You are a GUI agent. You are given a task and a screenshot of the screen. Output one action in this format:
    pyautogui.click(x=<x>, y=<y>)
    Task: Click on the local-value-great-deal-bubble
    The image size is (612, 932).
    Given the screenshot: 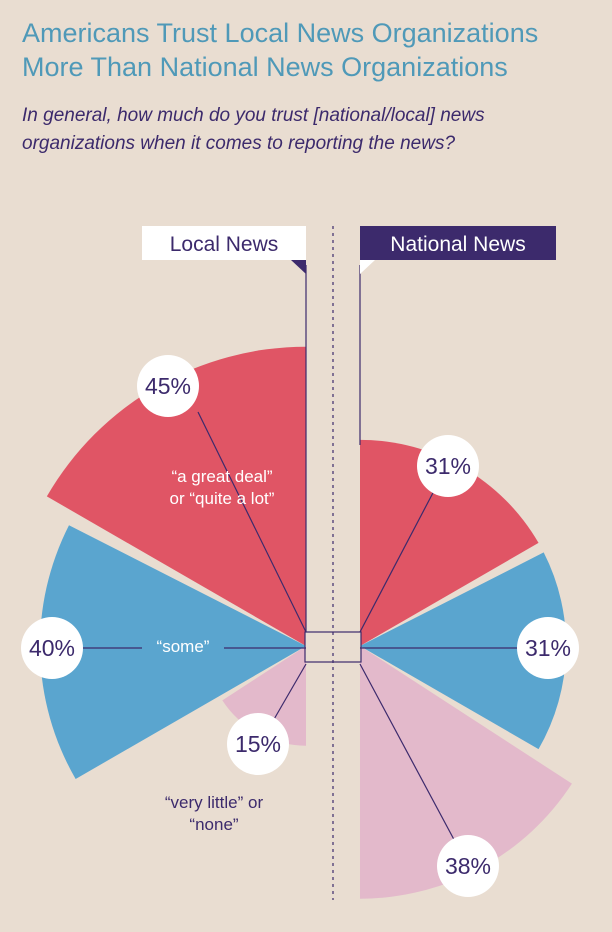 What is the action you would take?
    pyautogui.click(x=168, y=386)
    